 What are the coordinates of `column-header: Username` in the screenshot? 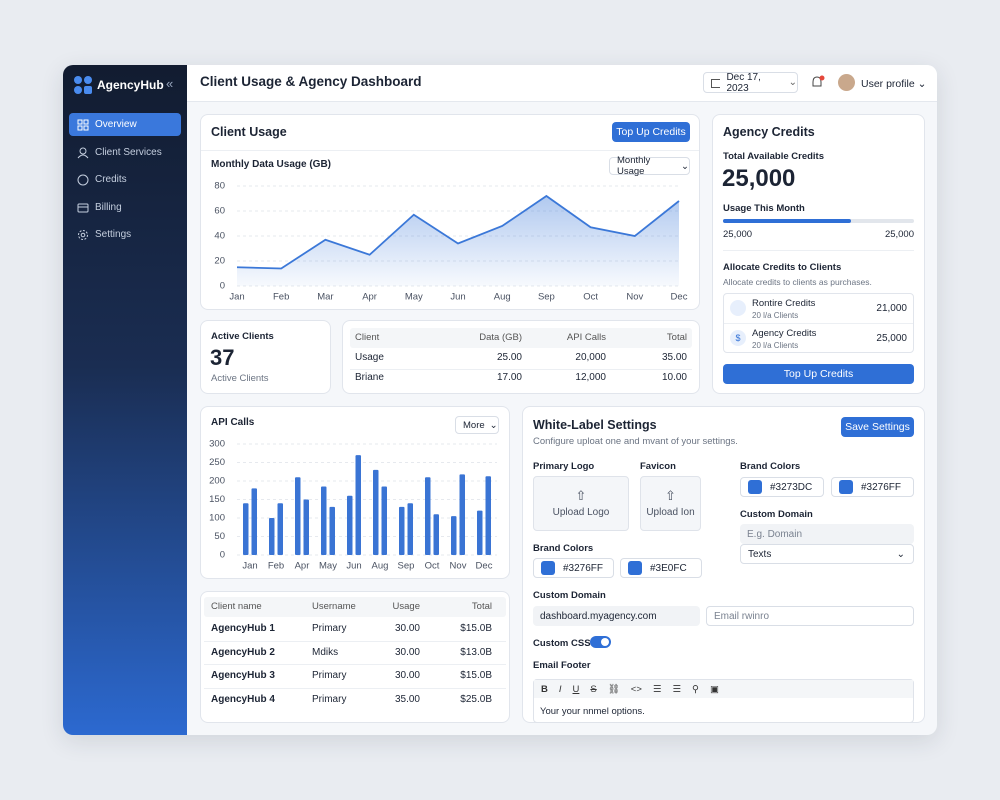 It's located at (334, 606).